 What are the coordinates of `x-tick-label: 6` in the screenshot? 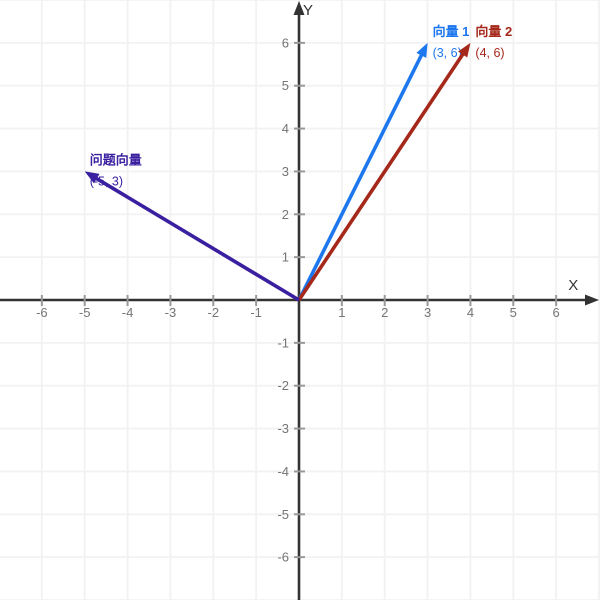 It's located at (556, 312).